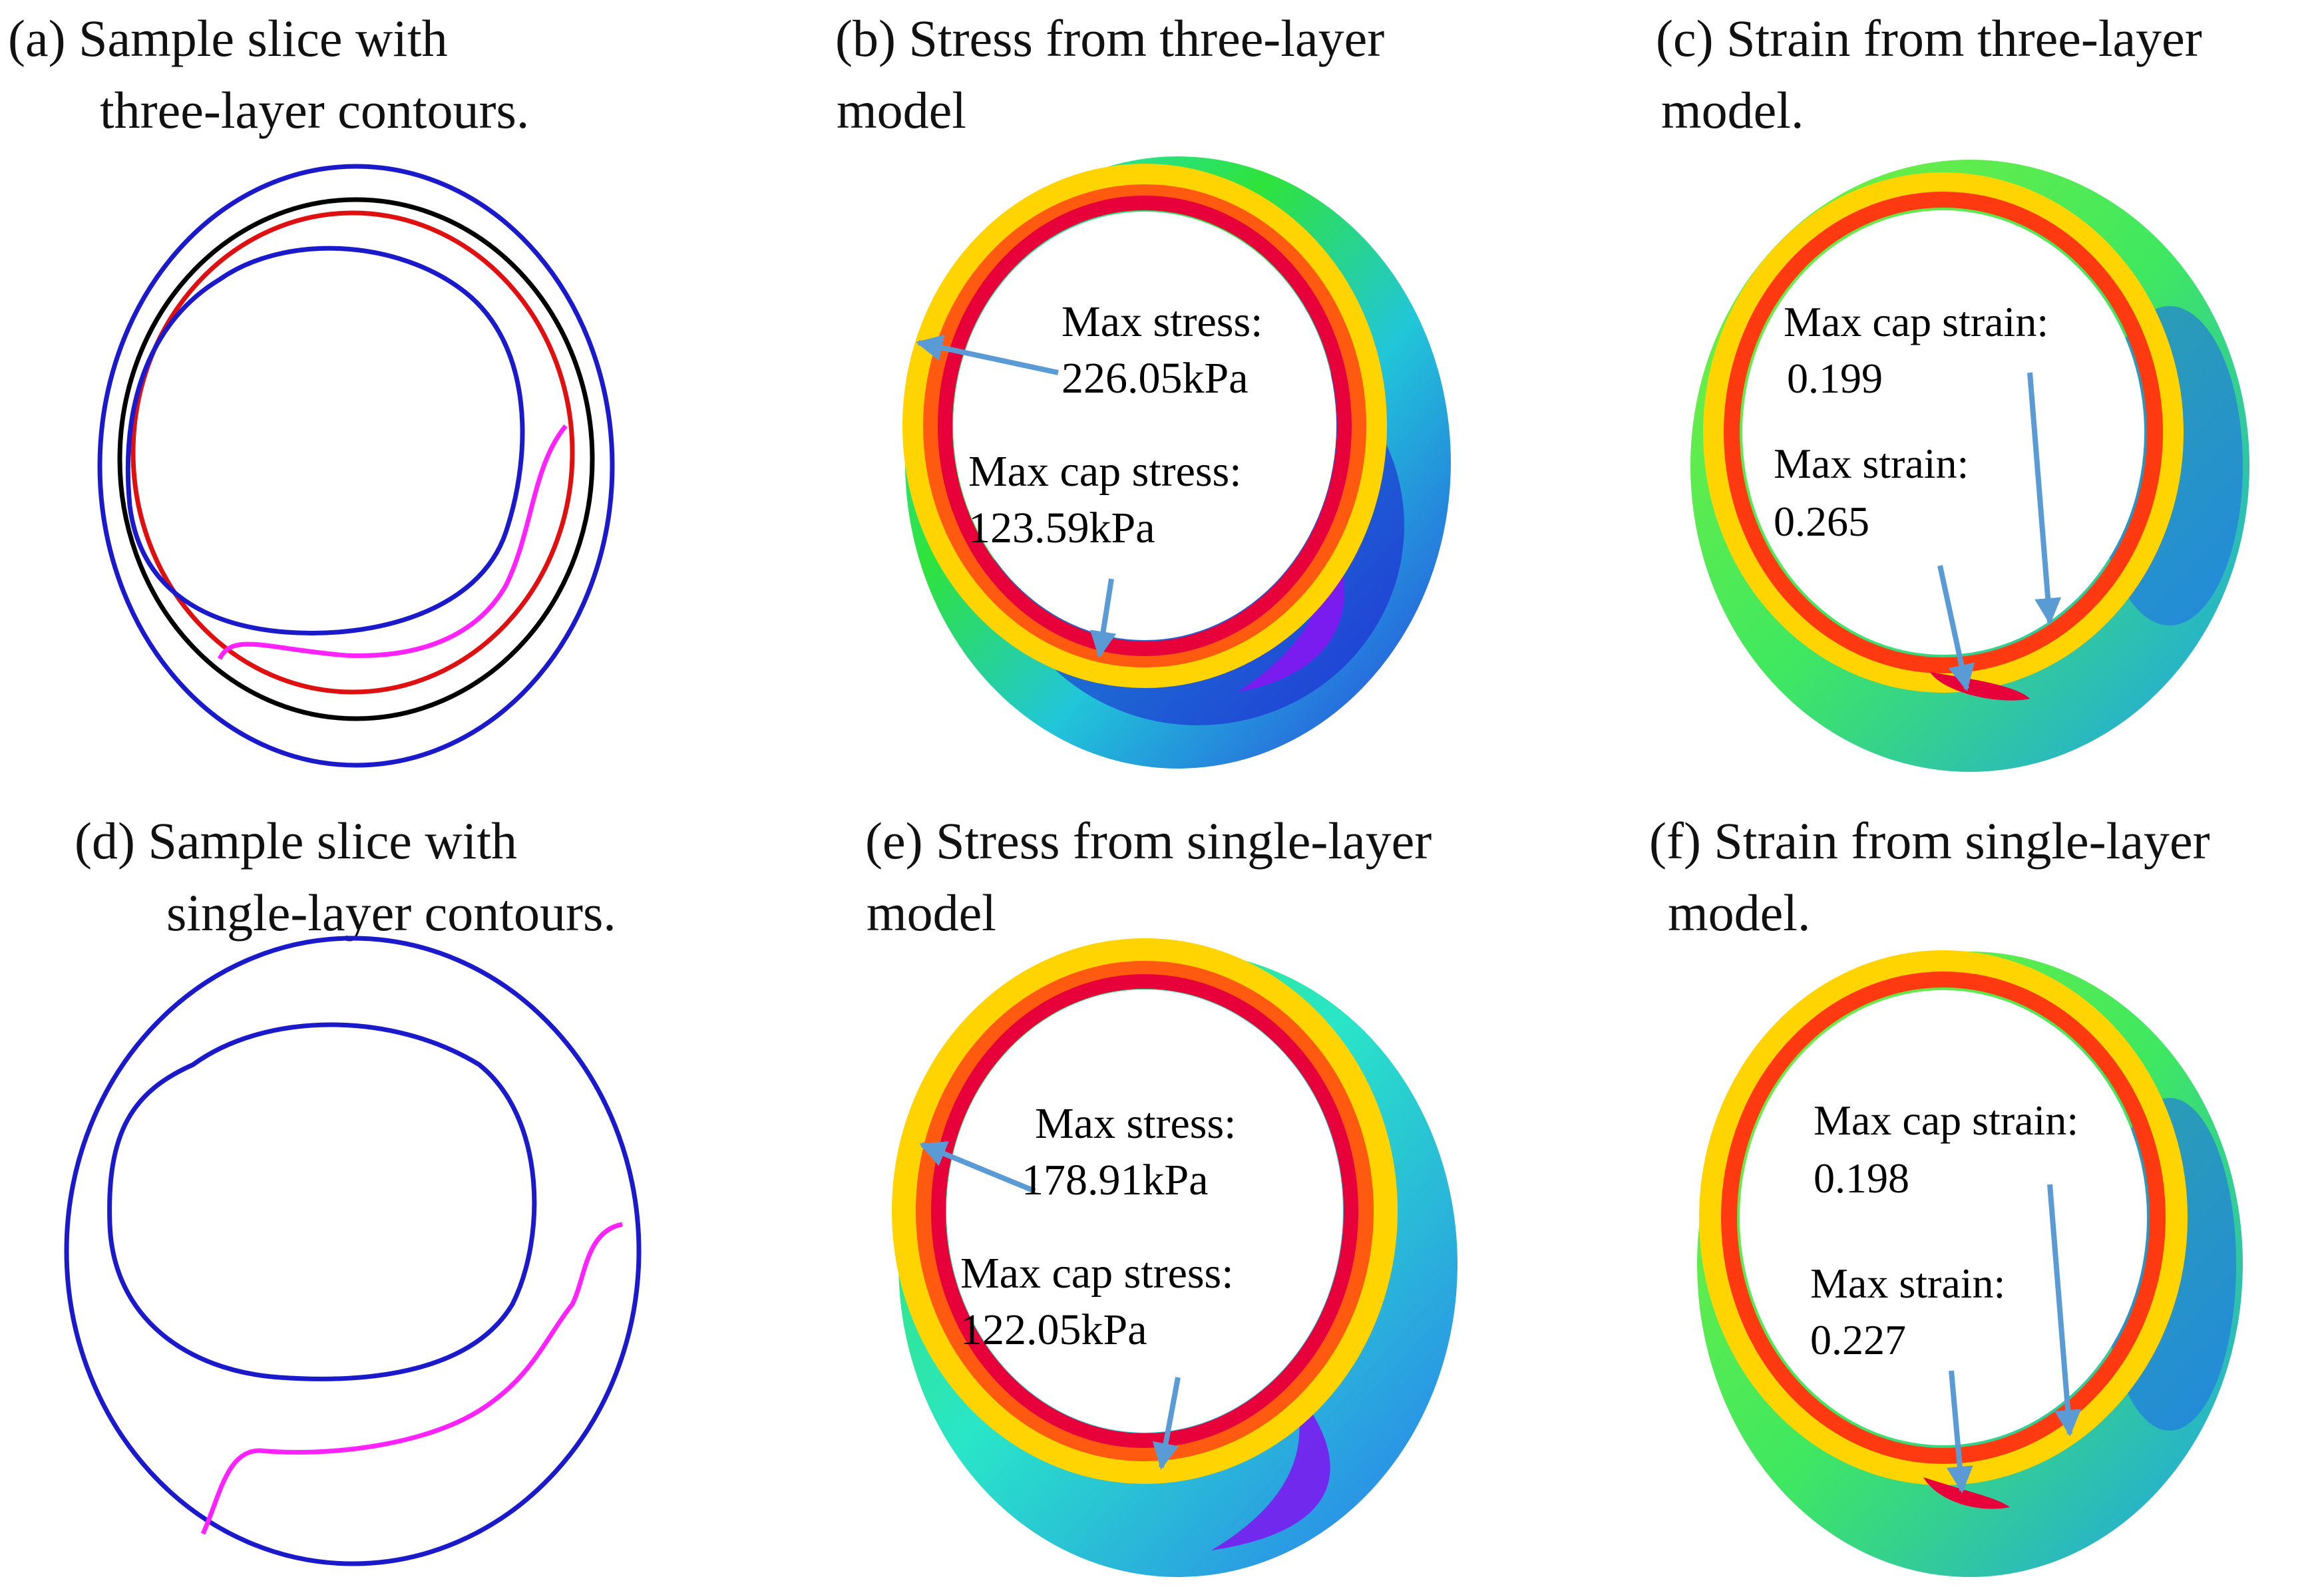  I want to click on panel-b-caption: (b) Stress from three-layer model, so click(1109, 74).